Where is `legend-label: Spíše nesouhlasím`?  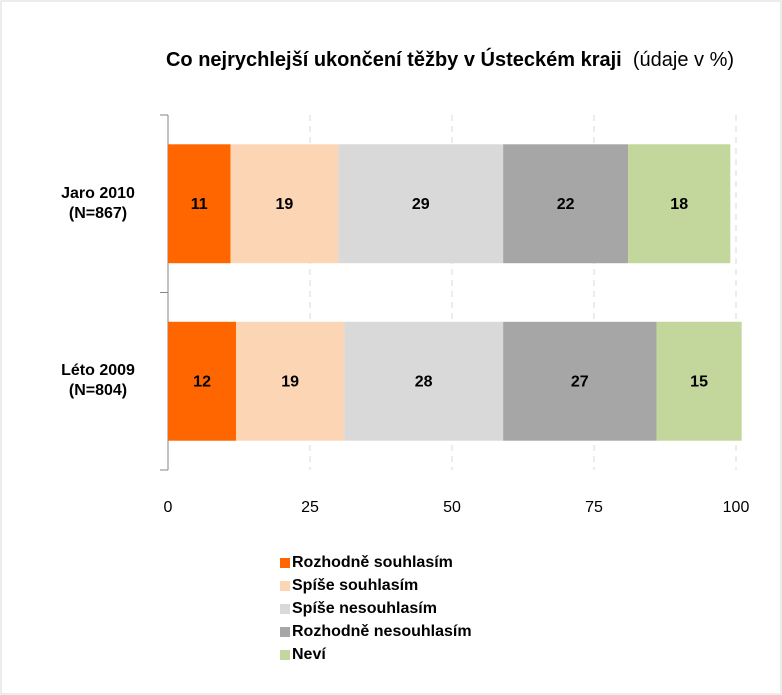 legend-label: Spíše nesouhlasím is located at coordinates (364, 608).